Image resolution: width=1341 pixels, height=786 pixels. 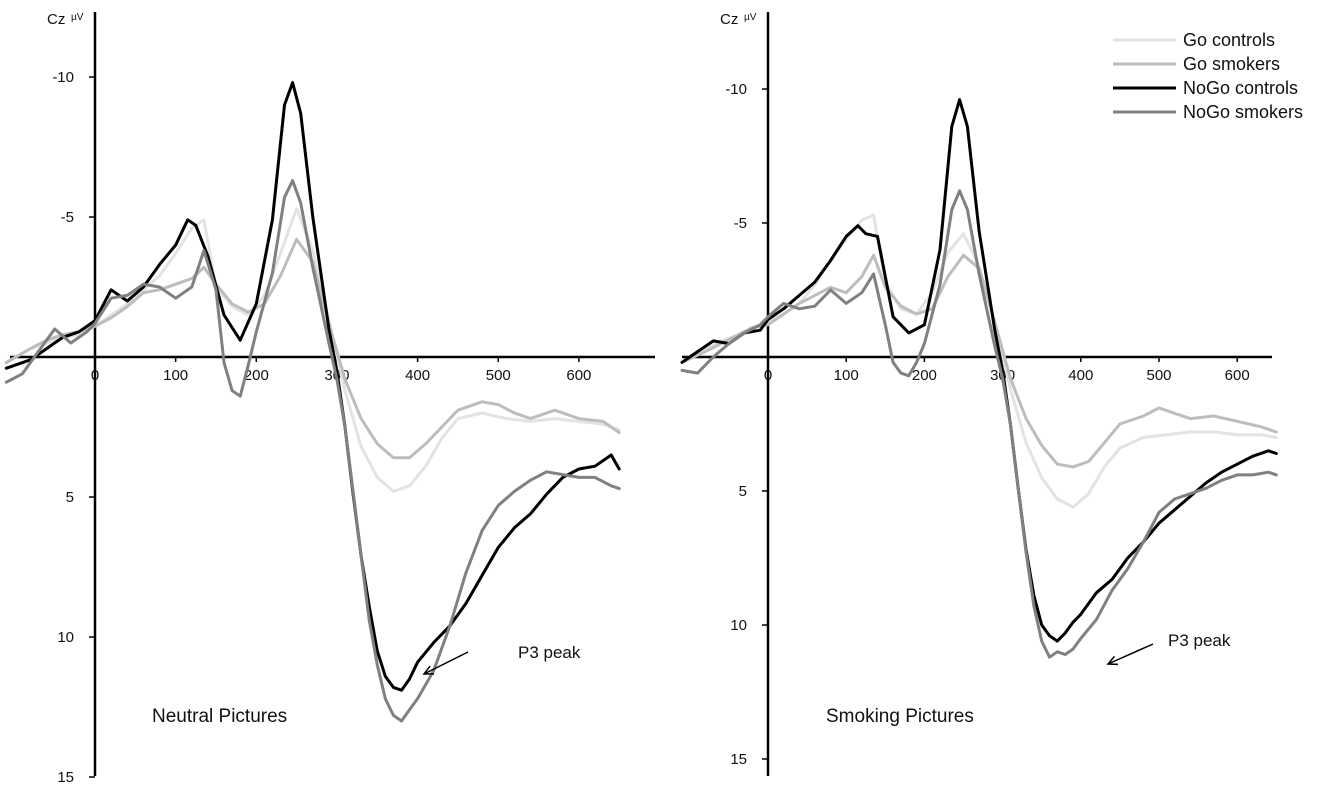 I want to click on panel-title: Smoking Pictures, so click(x=900, y=716).